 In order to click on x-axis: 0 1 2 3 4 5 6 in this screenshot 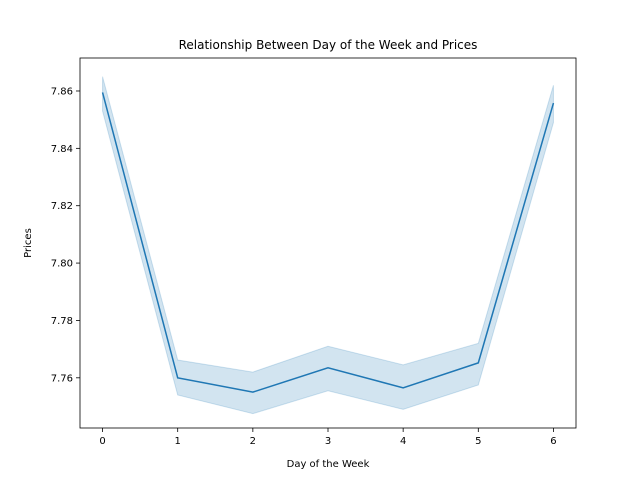, I will do `click(328, 437)`.